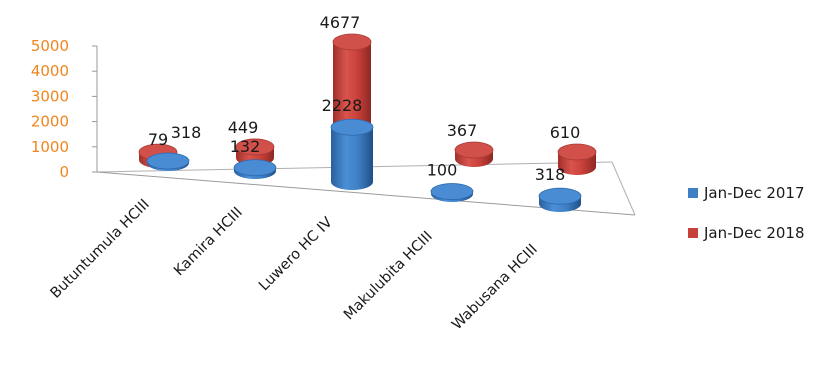 Image resolution: width=839 pixels, height=379 pixels. Describe the element at coordinates (495, 288) in the screenshot. I see `x-tick-label: Wabusana HCIII` at that location.